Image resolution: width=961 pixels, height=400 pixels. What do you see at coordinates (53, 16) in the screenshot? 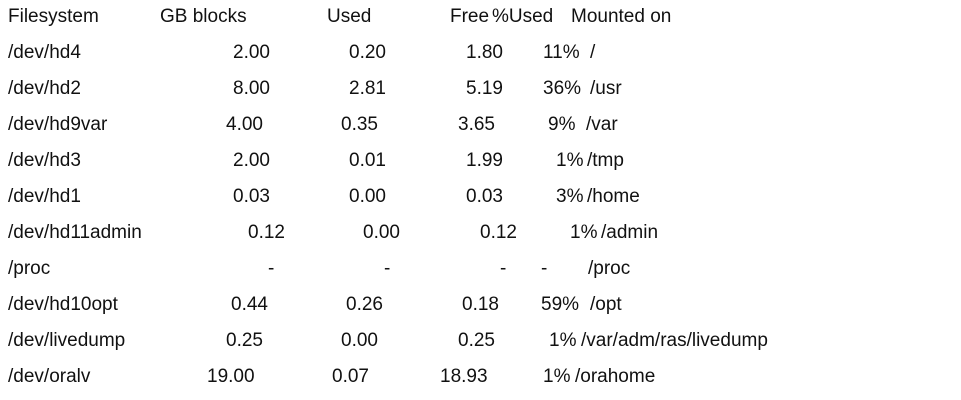
I see `cell: Filesystem` at bounding box center [53, 16].